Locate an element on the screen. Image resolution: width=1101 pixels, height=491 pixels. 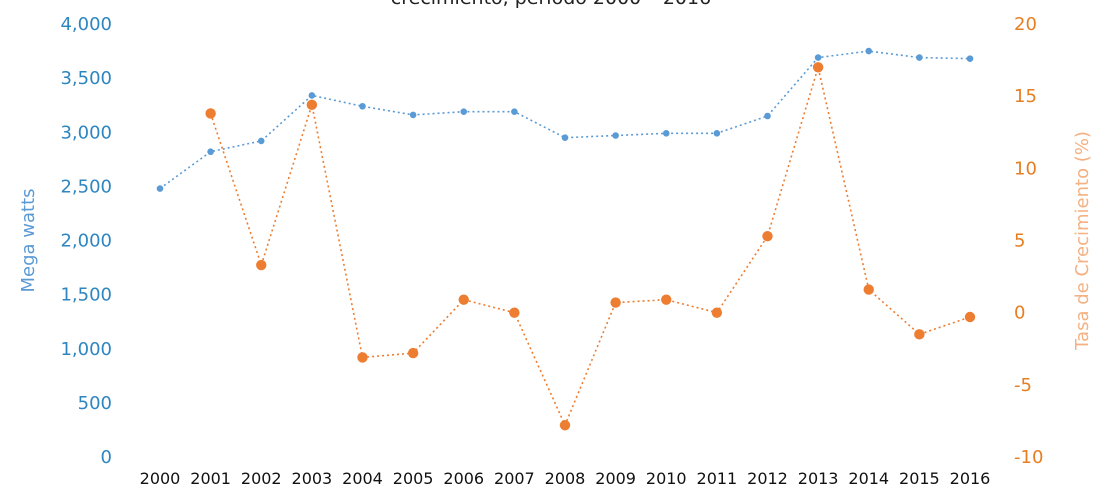
y-axis-right-ticks: -10 -5 0 5 10 15 20 is located at coordinates (1028, 241).